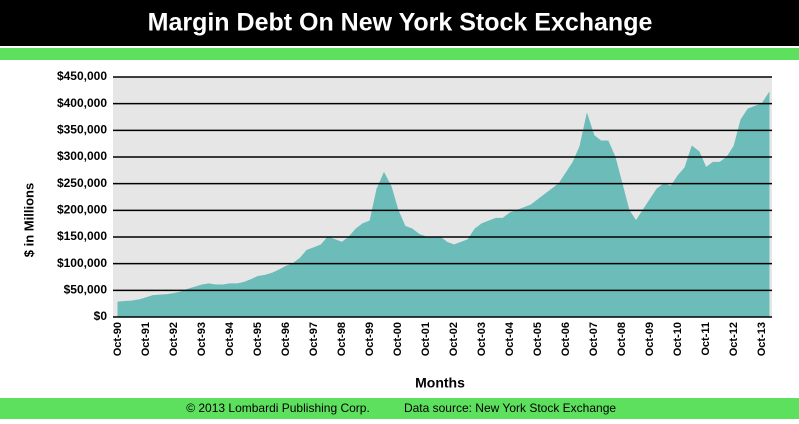 The image size is (799, 424). Describe the element at coordinates (101, 316) in the screenshot. I see `y-tick-label: $0` at that location.